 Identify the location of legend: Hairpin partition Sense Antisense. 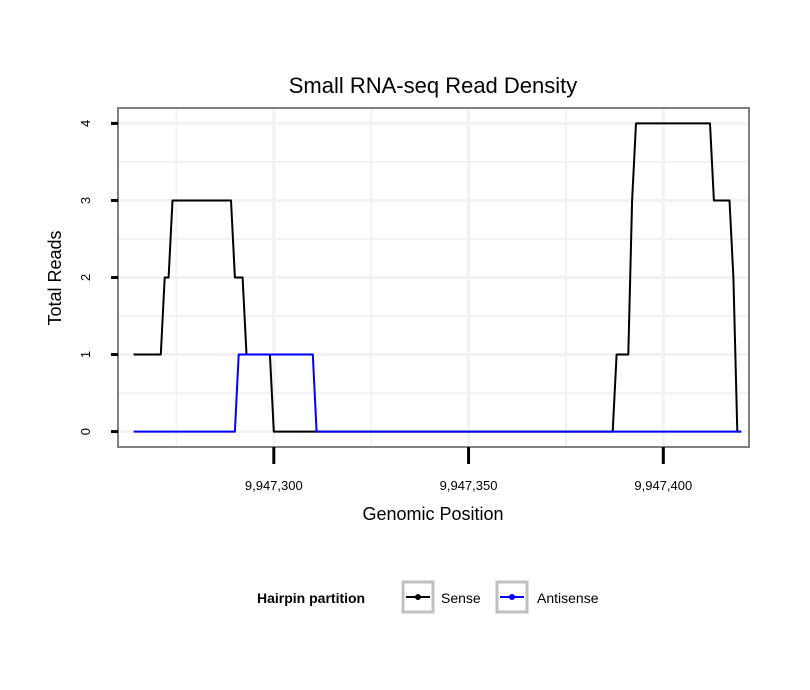
(428, 597).